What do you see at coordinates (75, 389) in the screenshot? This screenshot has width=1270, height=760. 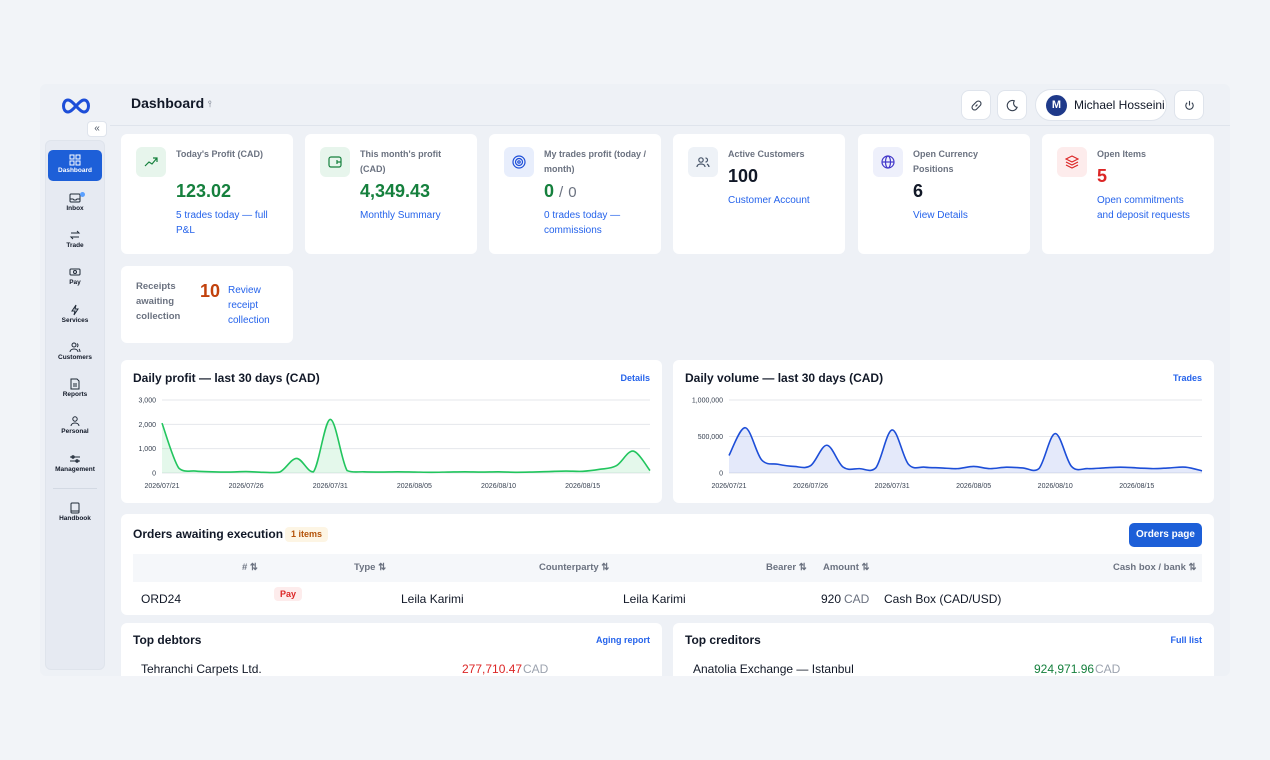 I see `sidebar-item-reports: Reports` at bounding box center [75, 389].